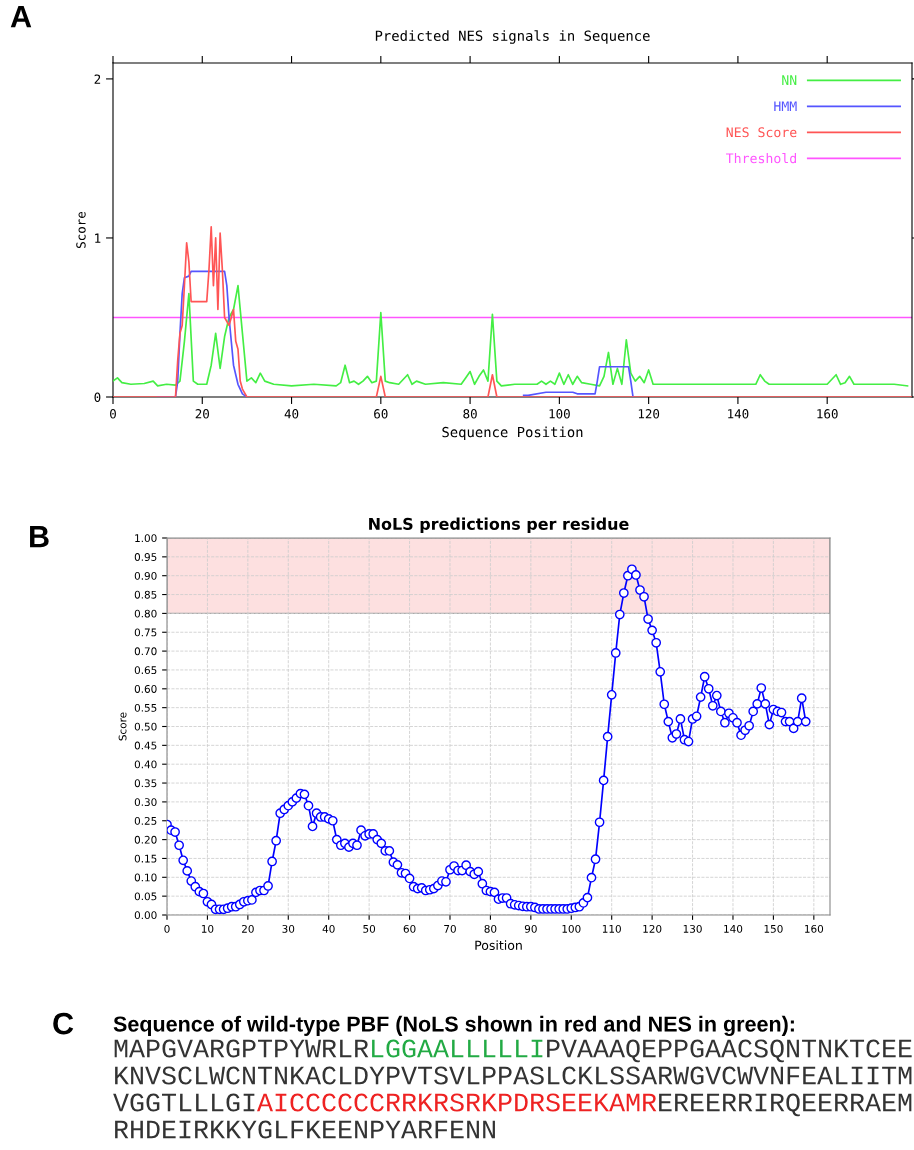  Describe the element at coordinates (729, 1051) in the screenshot. I see `text: PVAAAQEPPGAACSQNTNKTCEE` at that location.